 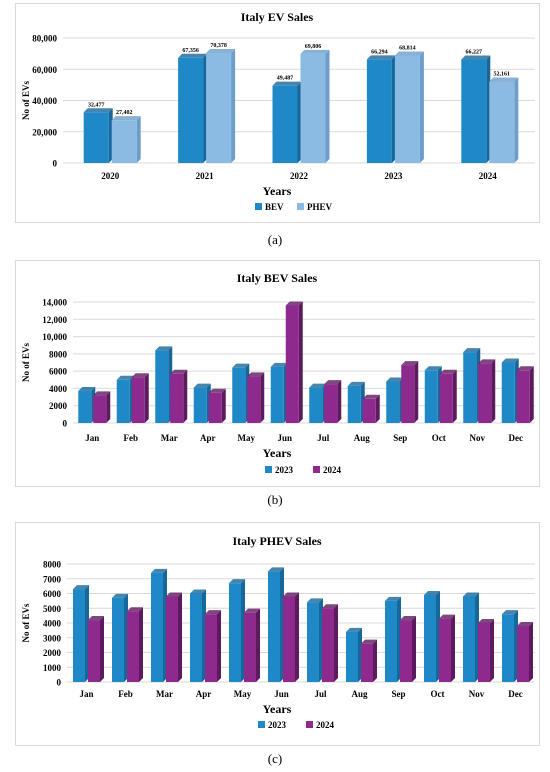 I want to click on x-tick-label: May, so click(x=243, y=694).